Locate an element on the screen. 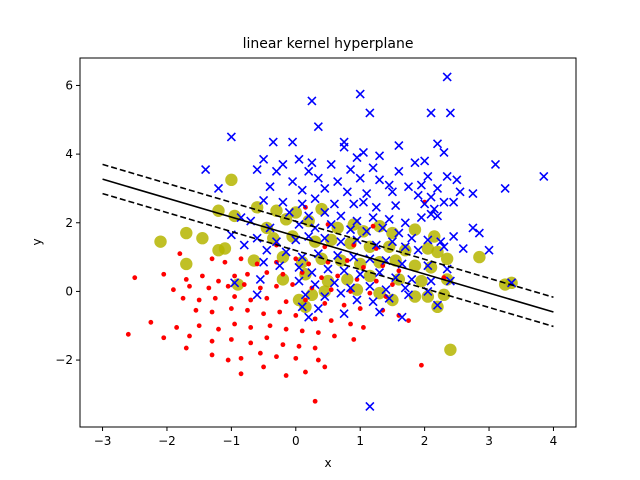  y-tick-label: −2 is located at coordinates (64, 360).